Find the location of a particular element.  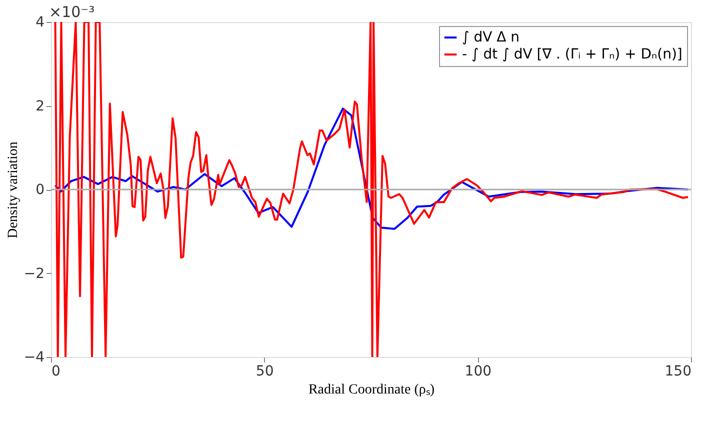

y-tick-label: 4 is located at coordinates (40, 22).